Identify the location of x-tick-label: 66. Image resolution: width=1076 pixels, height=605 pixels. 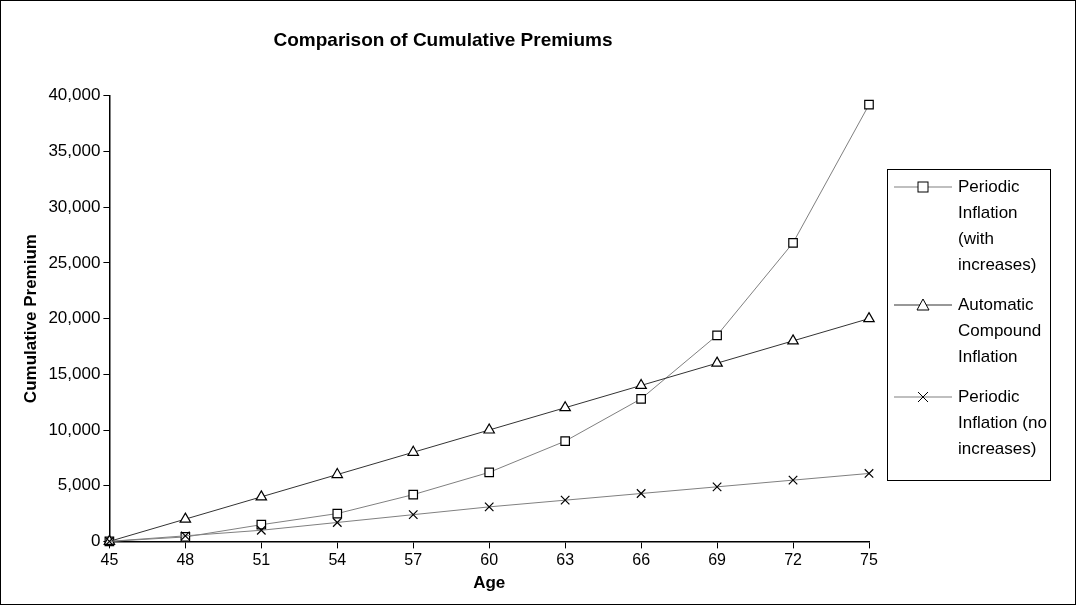
(641, 560).